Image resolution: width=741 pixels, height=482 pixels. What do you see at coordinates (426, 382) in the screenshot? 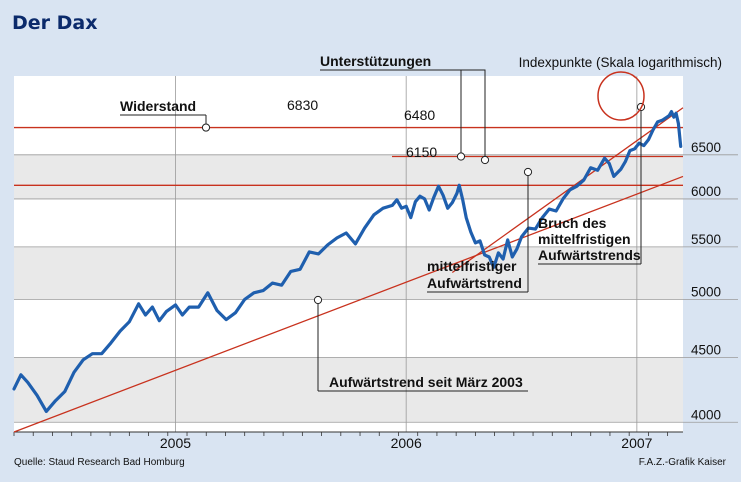
I see `label-long-trend: Aufwärtstrend seit März 2003` at bounding box center [426, 382].